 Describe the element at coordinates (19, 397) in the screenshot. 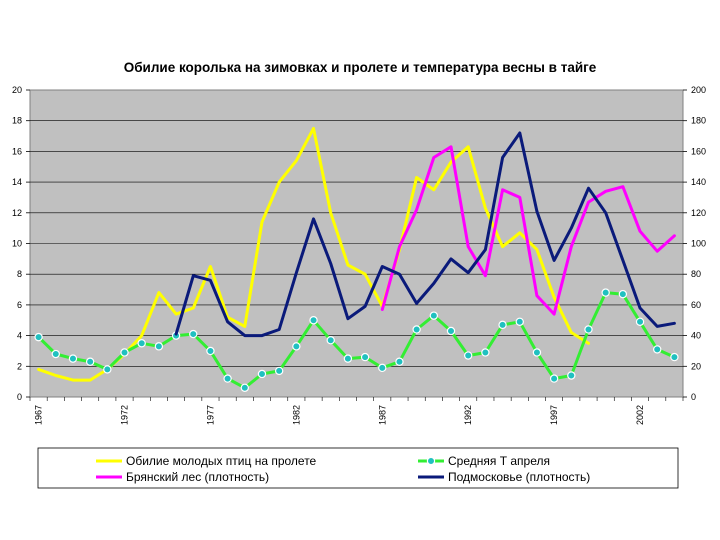

I see `y-left-tick-label: 0` at that location.